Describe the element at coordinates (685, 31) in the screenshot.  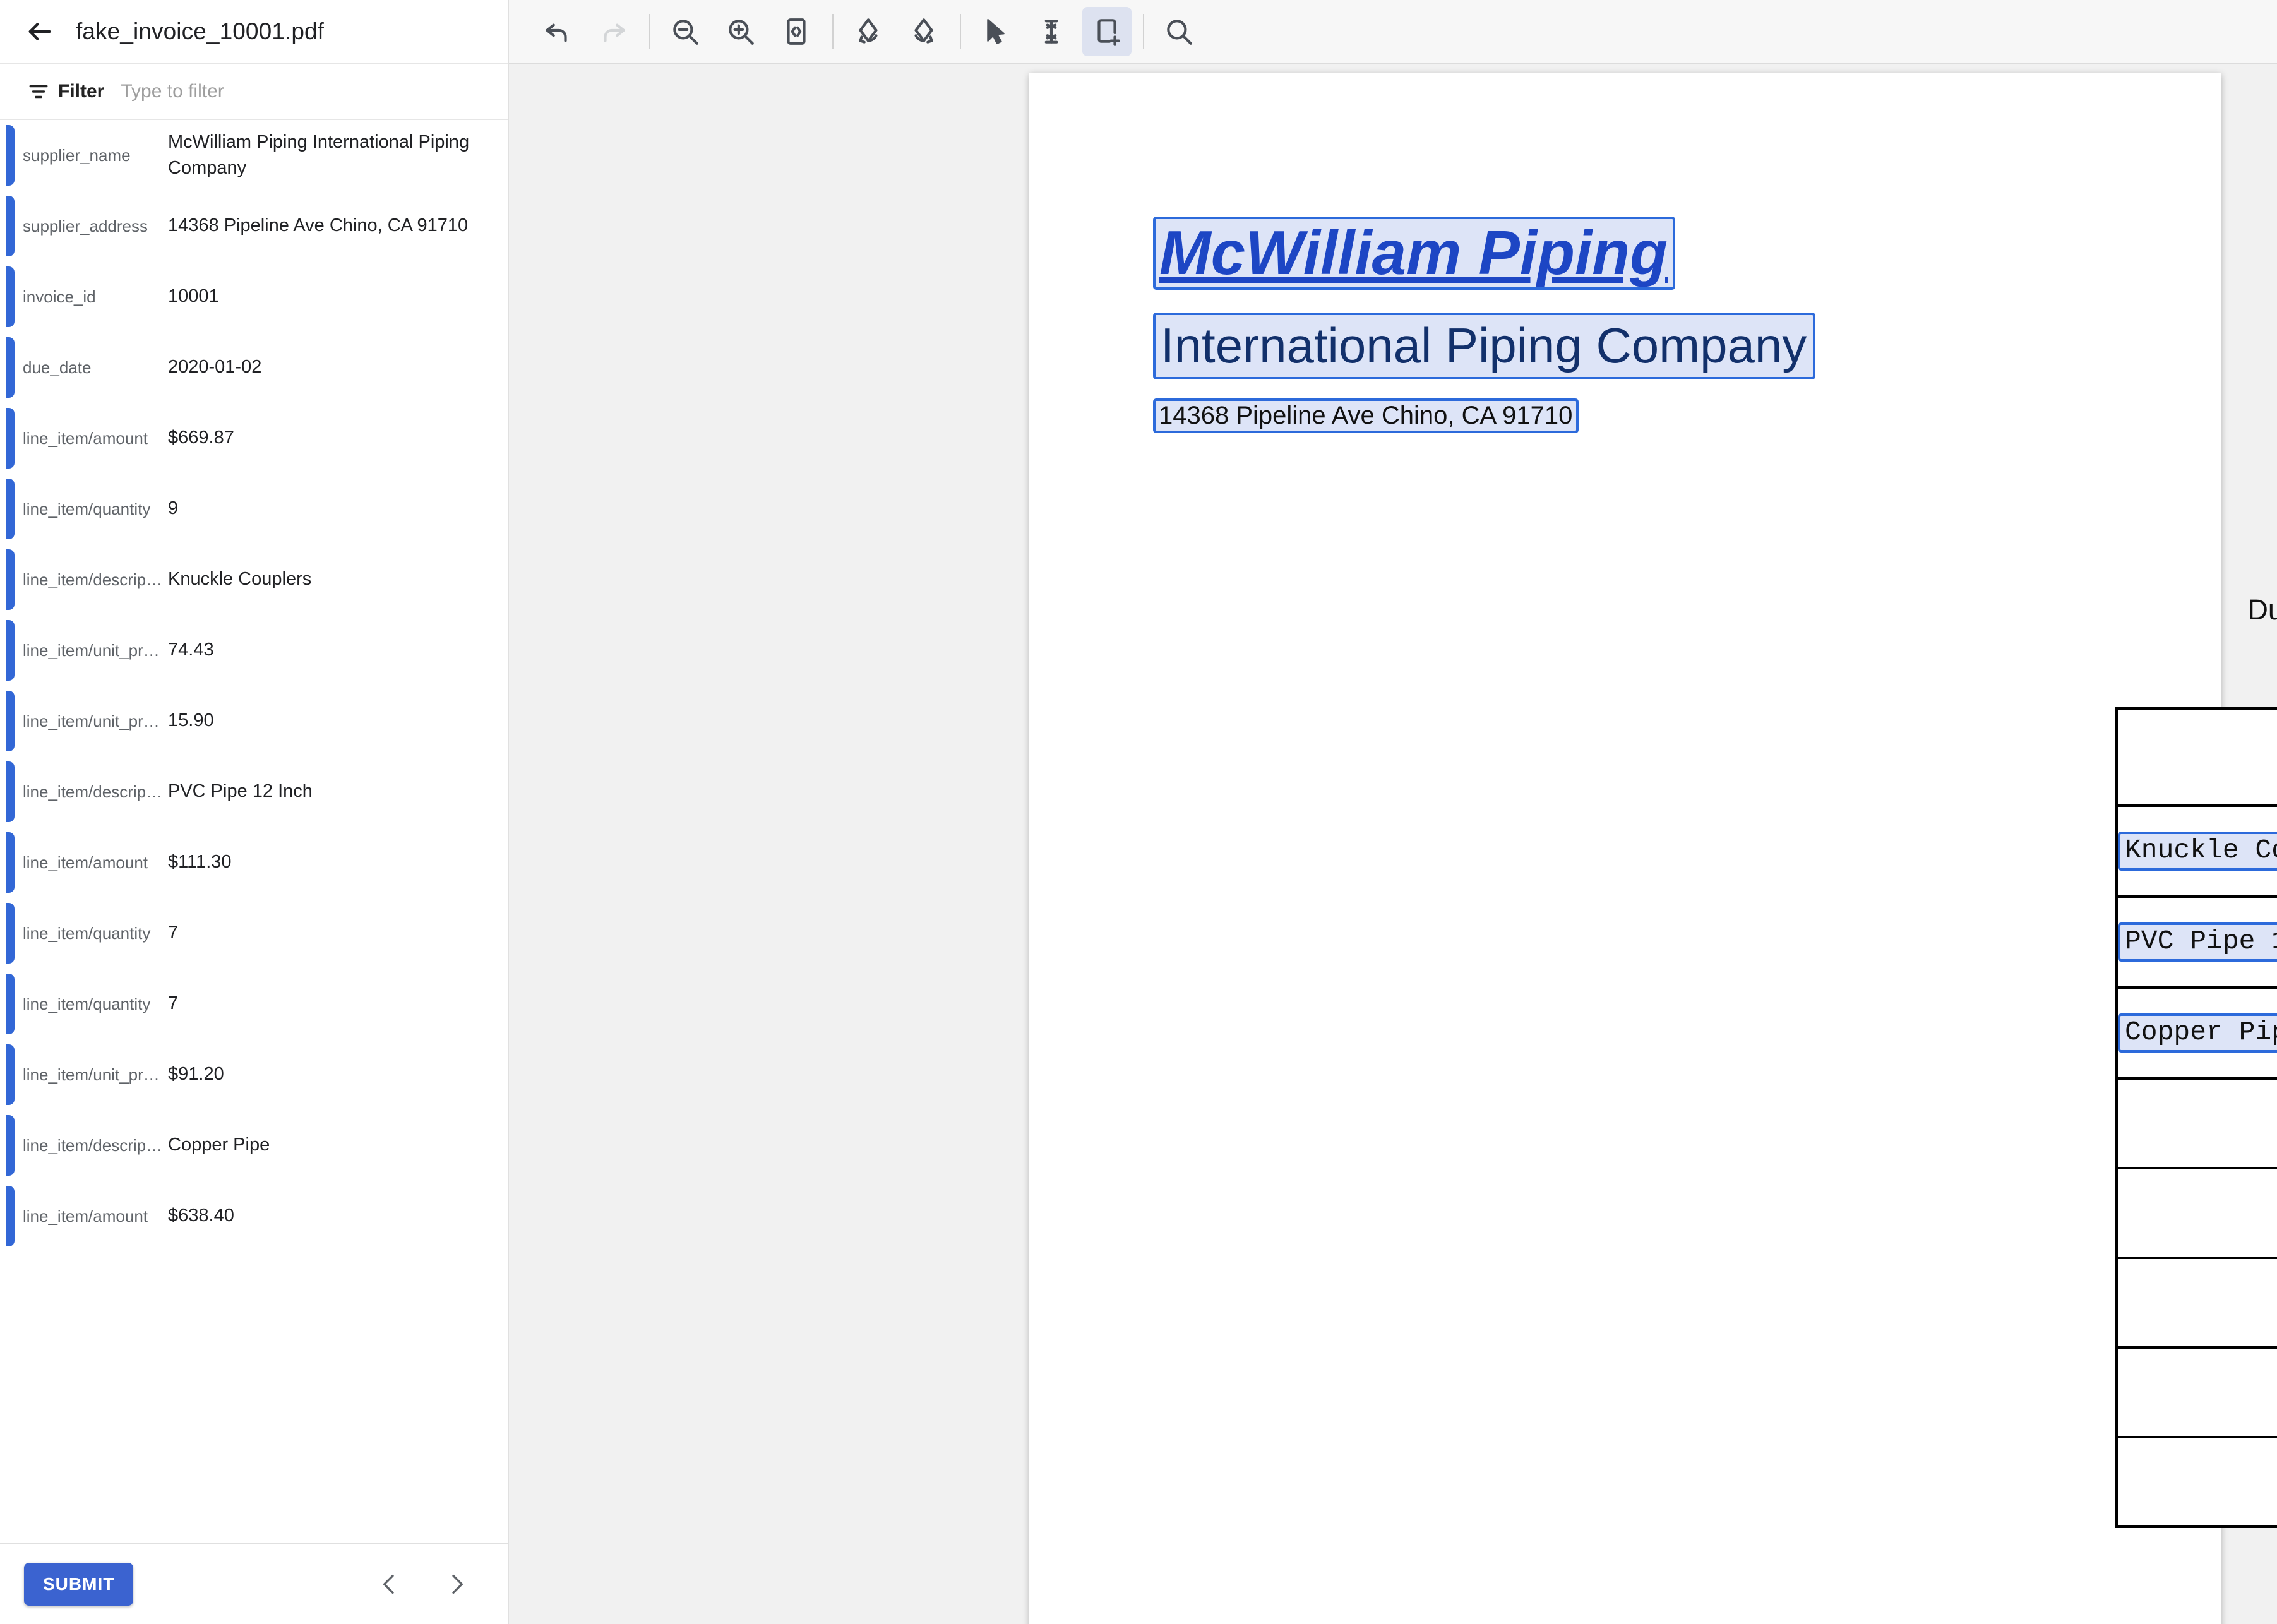
I see `zoom-out-icon` at that location.